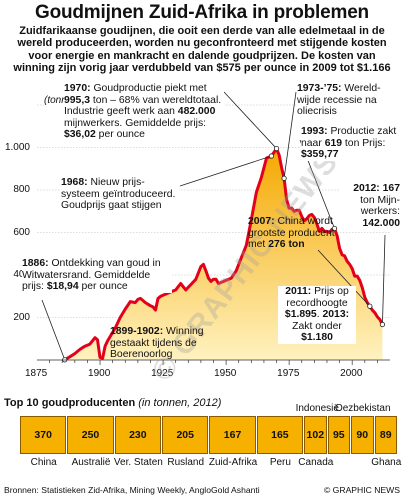 This screenshot has height=498, width=404. What do you see at coordinates (77, 100) in the screenshot?
I see `note-value: 995,3` at bounding box center [77, 100].